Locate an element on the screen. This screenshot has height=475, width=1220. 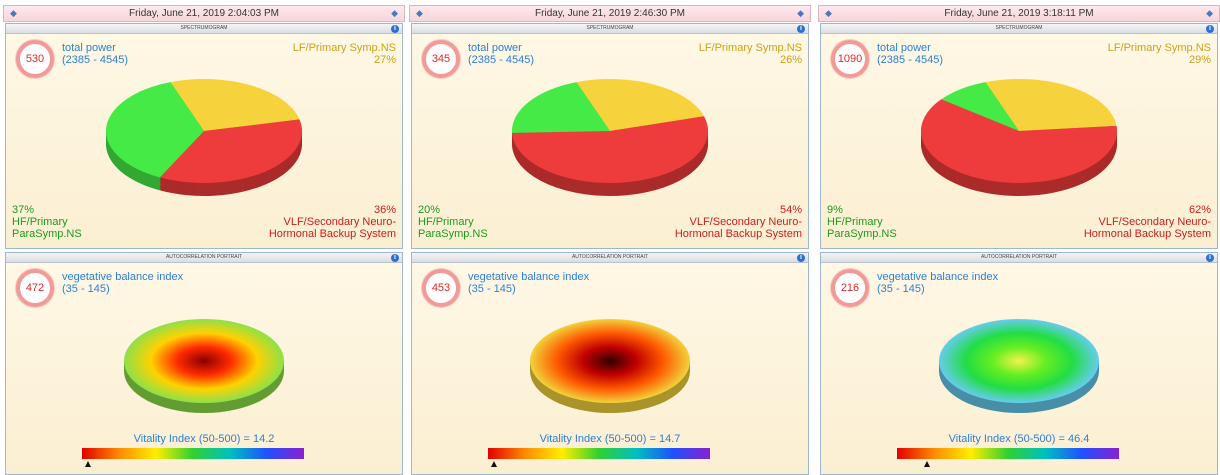
score-badge: 216 is located at coordinates (850, 288).